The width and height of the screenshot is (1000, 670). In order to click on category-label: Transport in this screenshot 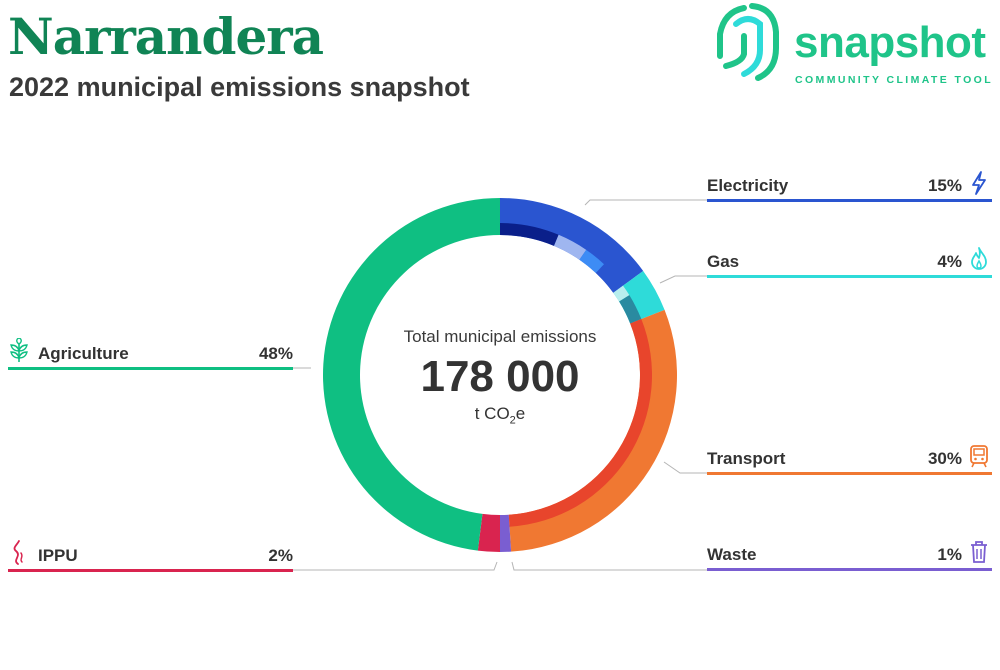, I will do `click(746, 458)`.